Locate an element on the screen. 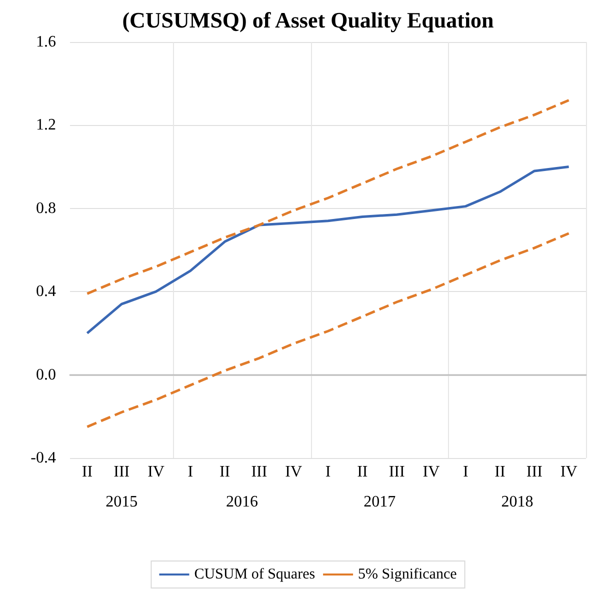 This screenshot has width=616, height=598. y-tick-label: -0.4 is located at coordinates (43, 458).